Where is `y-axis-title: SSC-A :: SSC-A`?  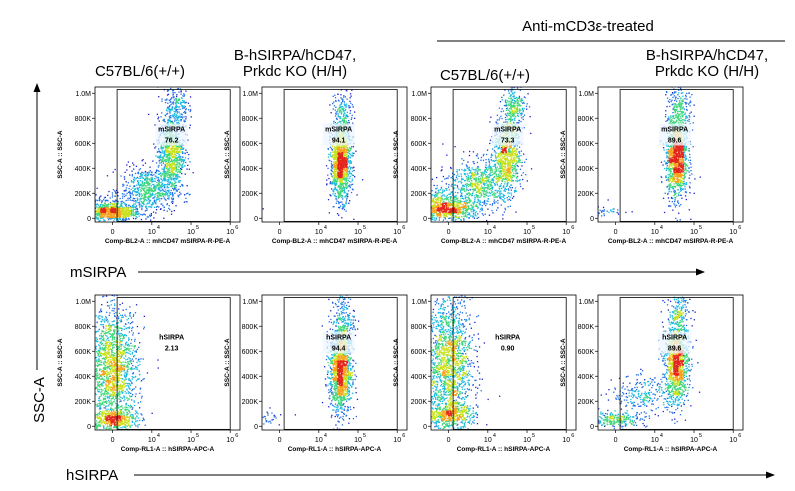
y-axis-title: SSC-A :: SSC-A is located at coordinates (60, 154).